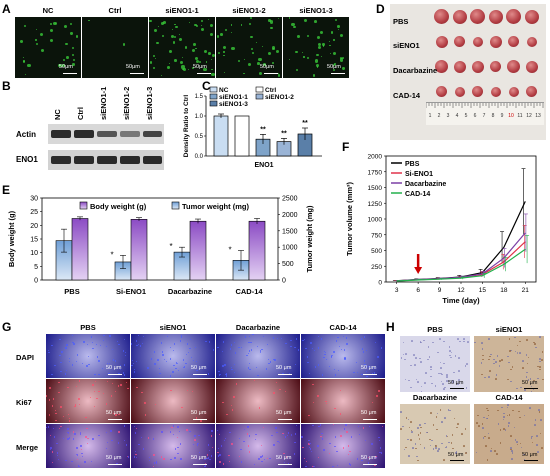  I want to click on bar-body-weight, so click(139, 250).